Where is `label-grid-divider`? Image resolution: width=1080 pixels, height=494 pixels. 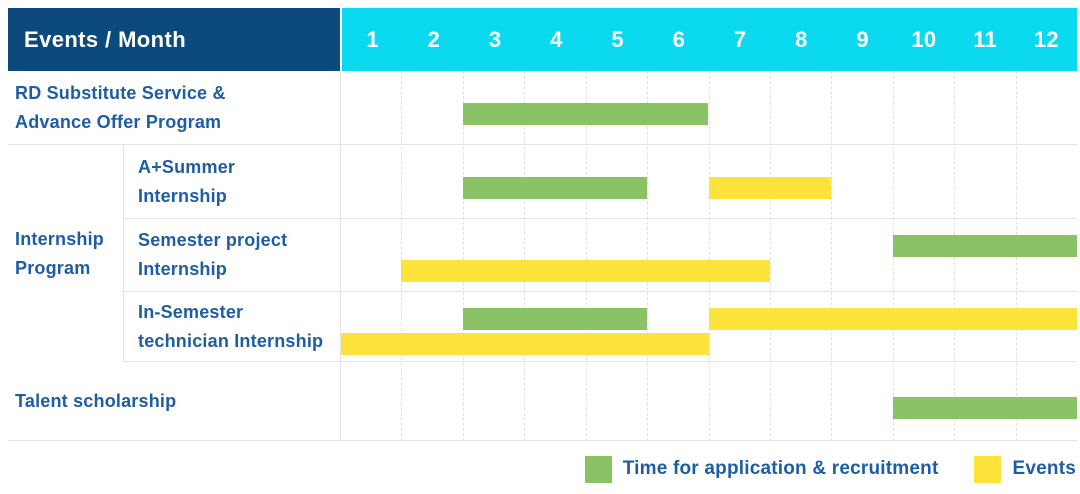
label-grid-divider is located at coordinates (340, 256).